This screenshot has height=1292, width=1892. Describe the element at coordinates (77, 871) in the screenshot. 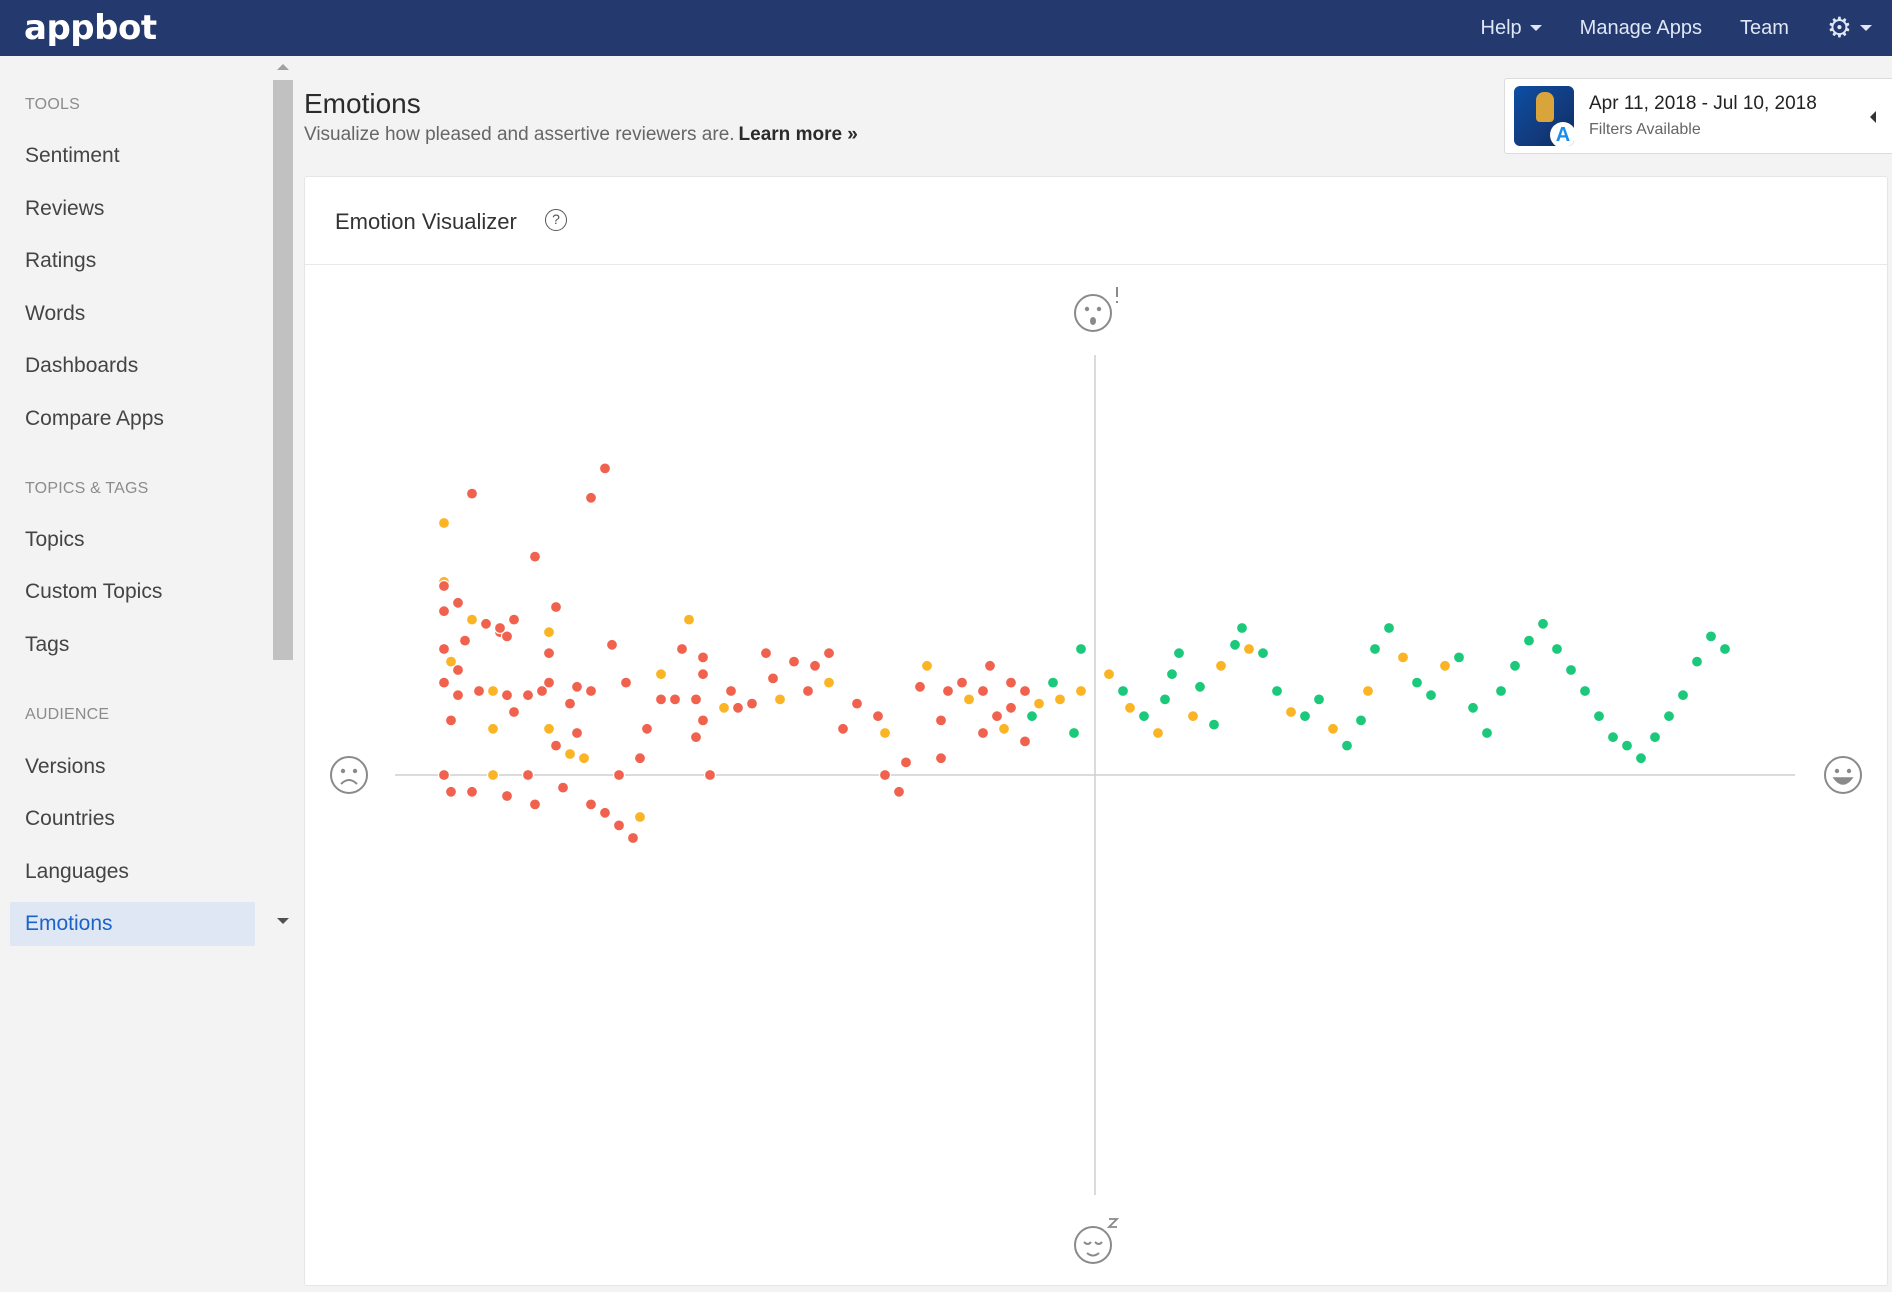

I see `sidebar-item-languages: Languages` at that location.